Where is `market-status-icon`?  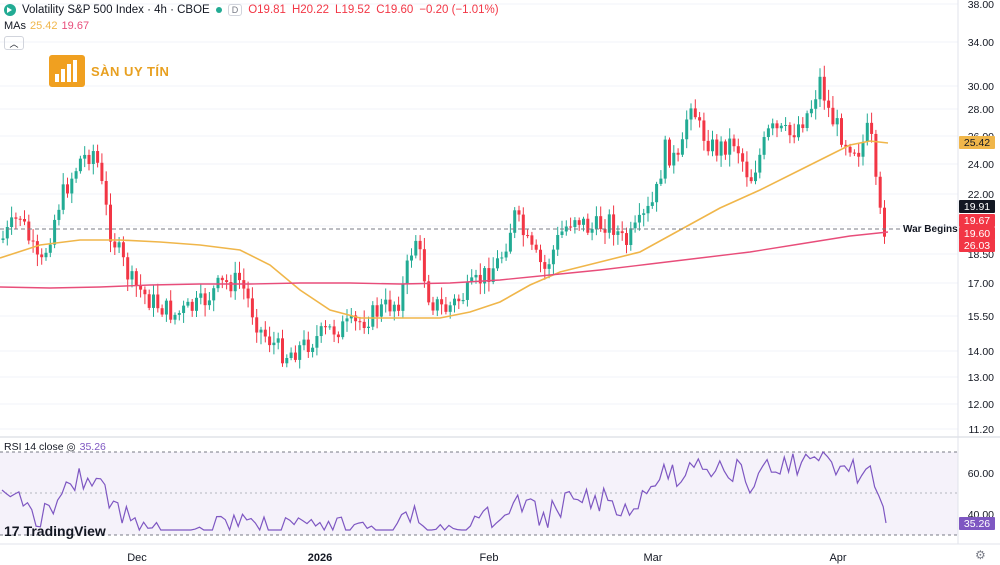 market-status-icon is located at coordinates (218, 10).